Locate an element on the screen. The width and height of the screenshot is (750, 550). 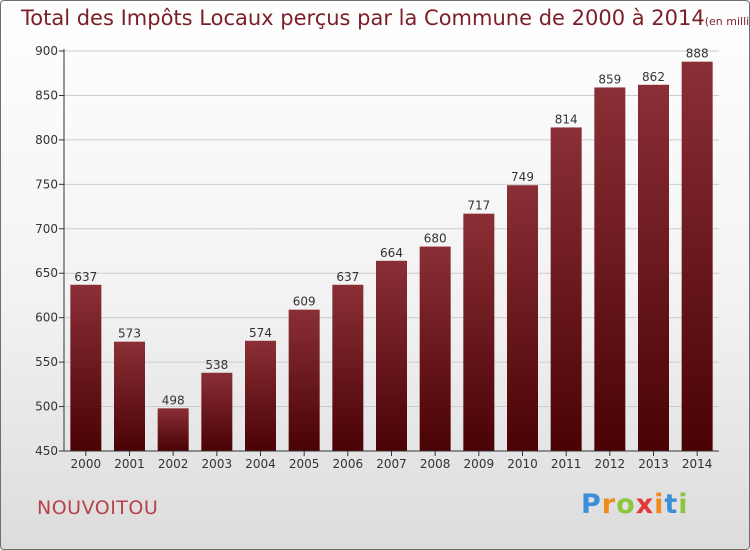
logo-letter: x is located at coordinates (645, 504).